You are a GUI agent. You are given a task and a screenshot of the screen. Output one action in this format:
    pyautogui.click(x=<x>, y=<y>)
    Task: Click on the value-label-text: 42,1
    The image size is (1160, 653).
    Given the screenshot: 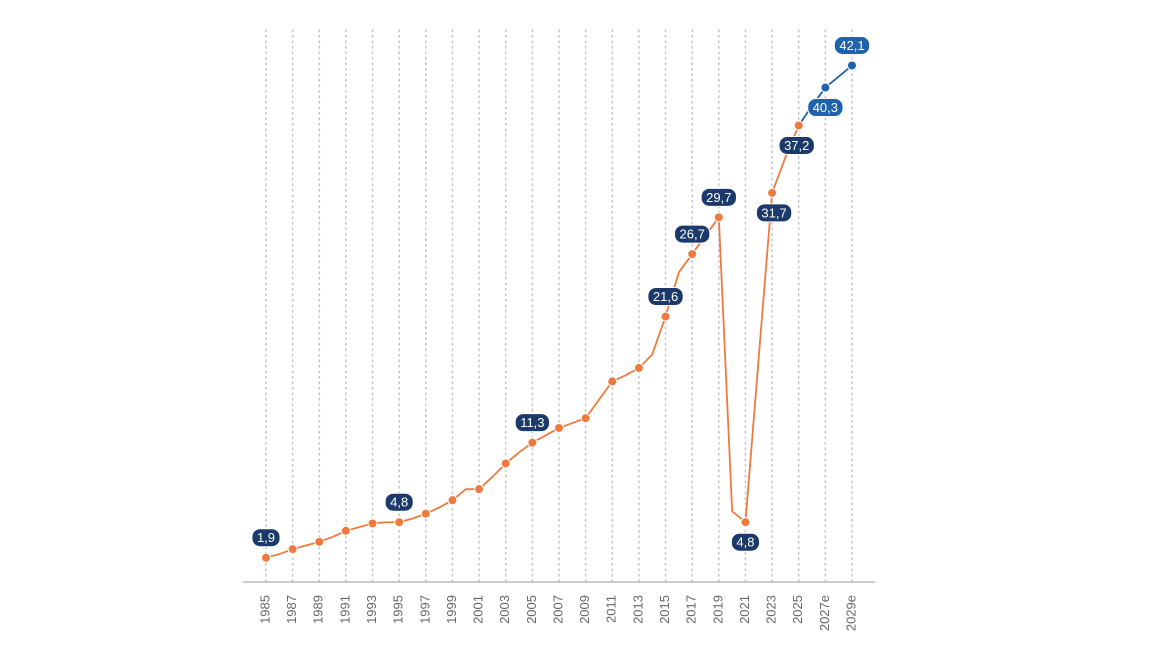 What is the action you would take?
    pyautogui.click(x=851, y=45)
    